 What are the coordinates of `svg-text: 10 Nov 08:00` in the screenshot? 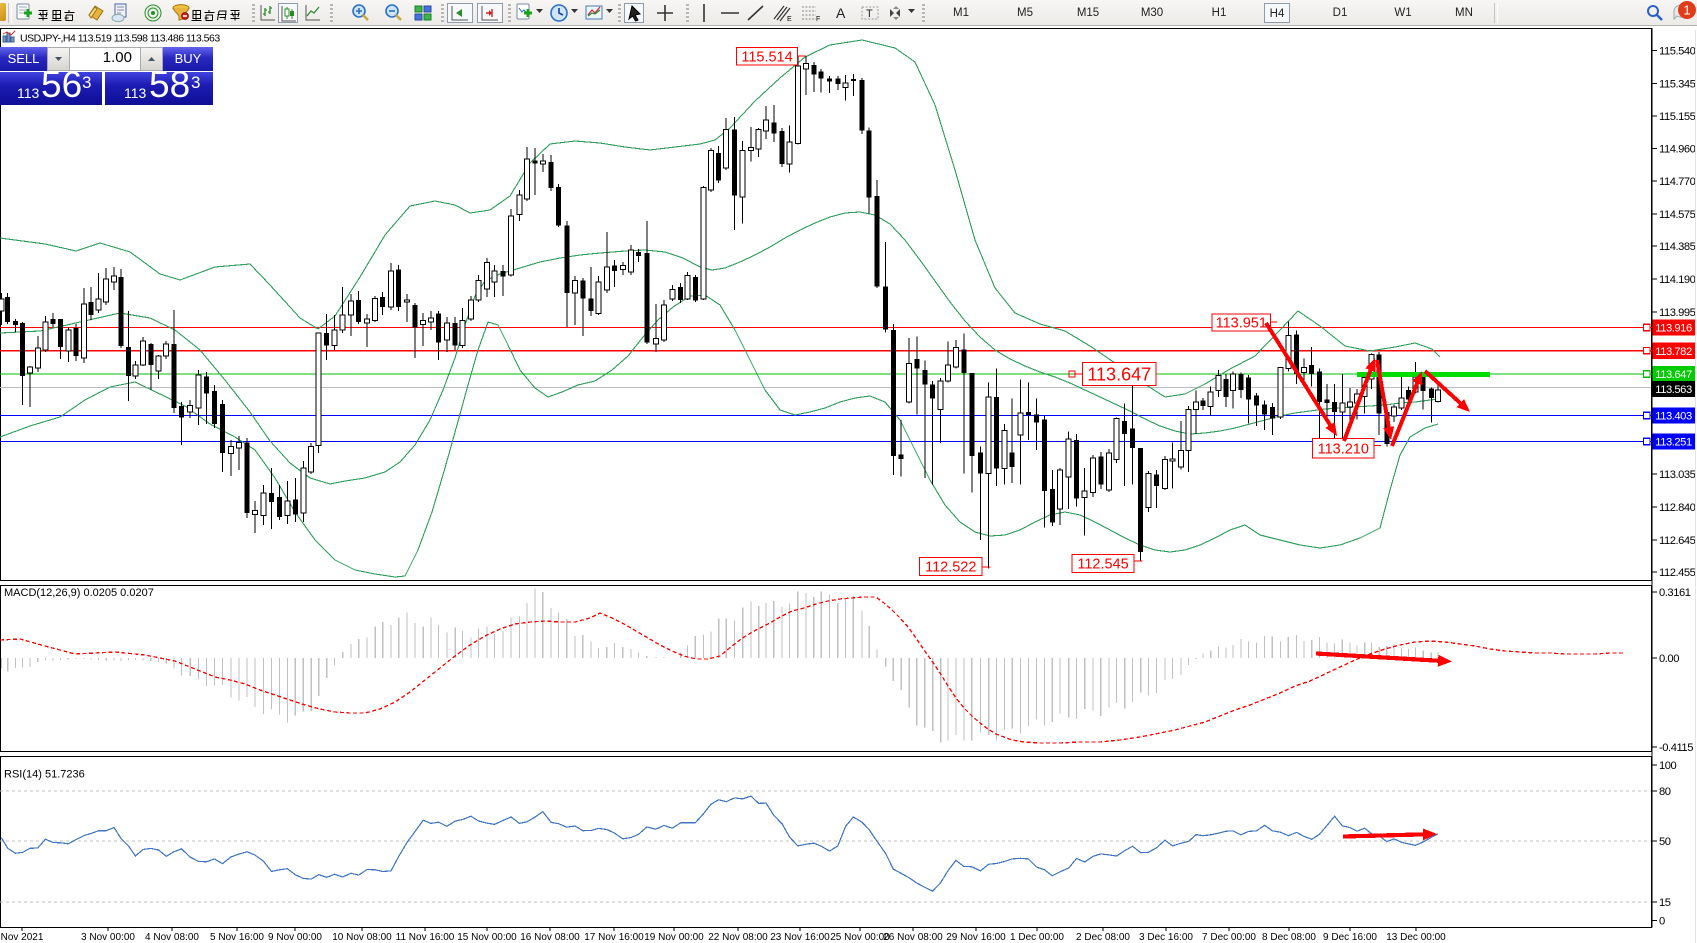 It's located at (362, 937).